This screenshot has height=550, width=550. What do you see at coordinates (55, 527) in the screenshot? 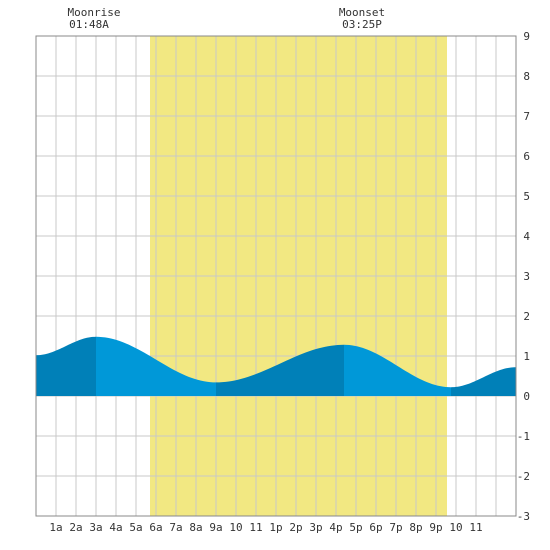
I see `x-tick-label: 1a` at bounding box center [55, 527].